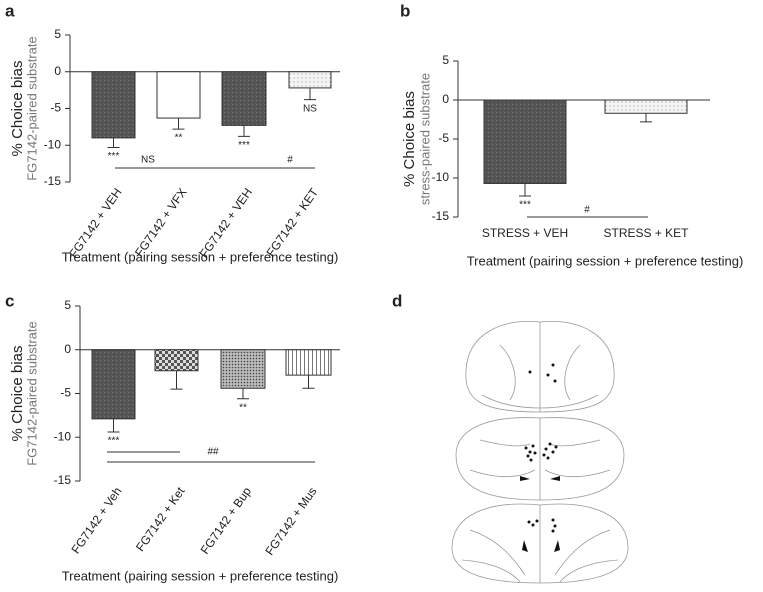  I want to click on comparison-label: NS, so click(148, 160).